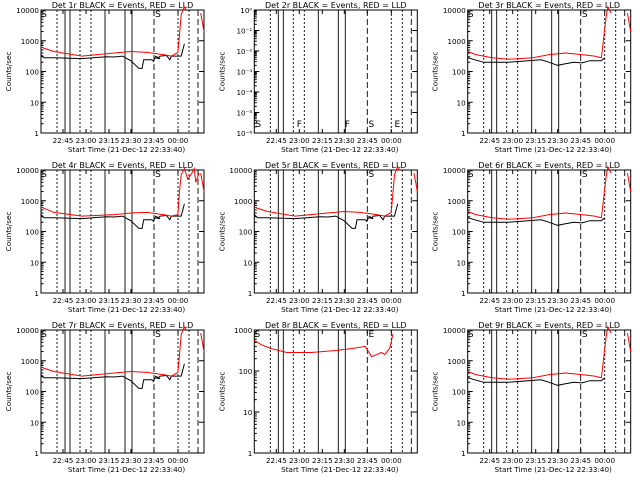 This screenshot has width=640, height=480. I want to click on panel-title: Det 8r BLACK = Events, RED = LLD, so click(336, 325).